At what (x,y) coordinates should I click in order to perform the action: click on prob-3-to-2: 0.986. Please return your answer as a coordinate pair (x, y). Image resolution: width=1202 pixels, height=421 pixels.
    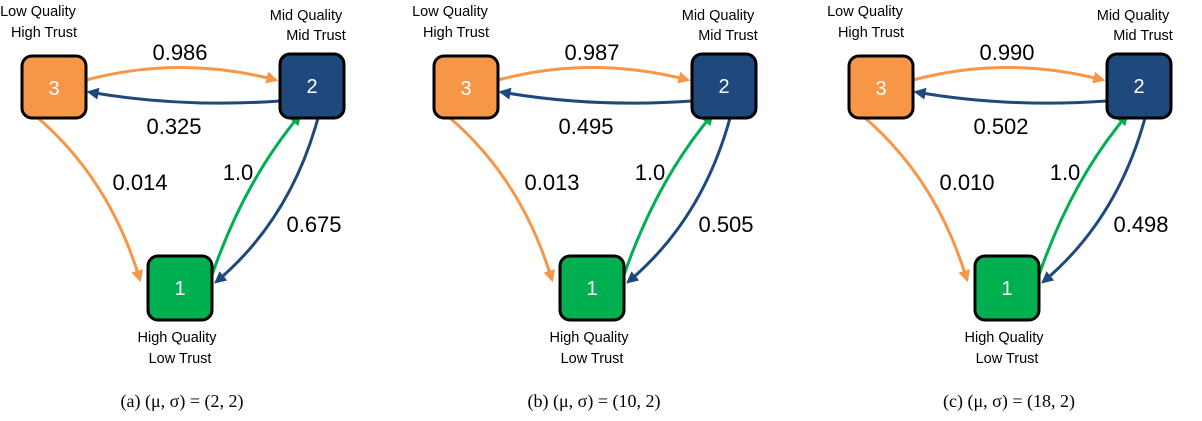
    Looking at the image, I should click on (179, 52).